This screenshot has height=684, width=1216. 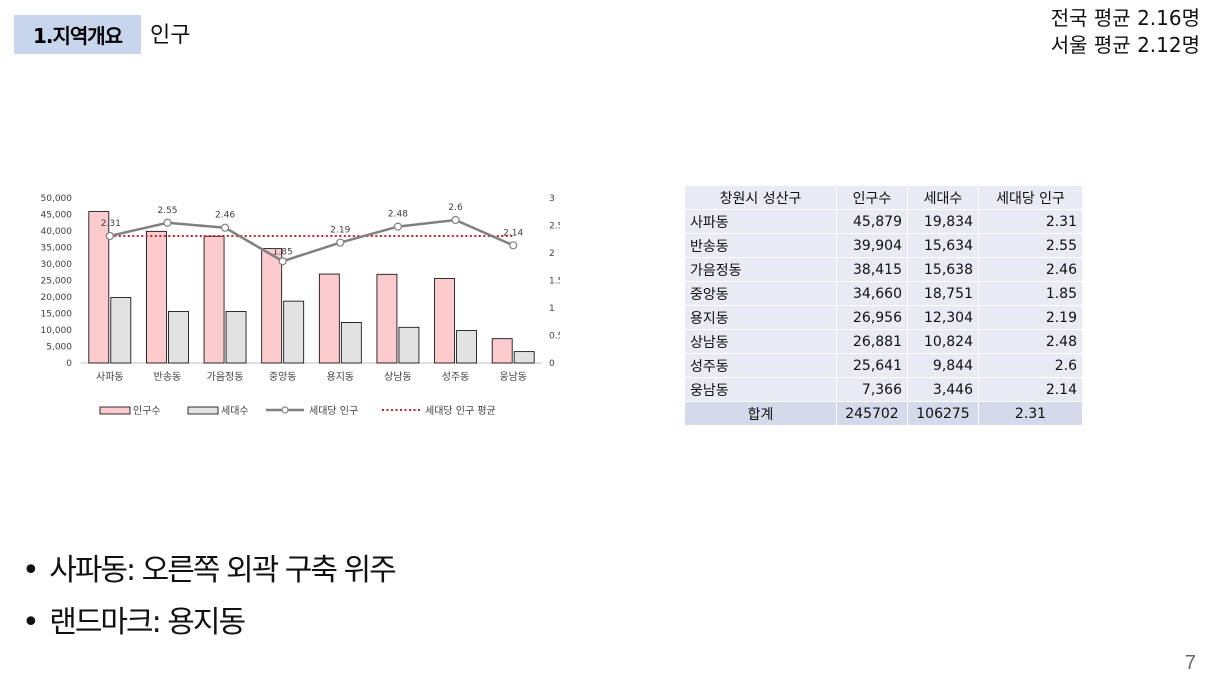 I want to click on dong-name-cell: 성주동, so click(x=760, y=365).